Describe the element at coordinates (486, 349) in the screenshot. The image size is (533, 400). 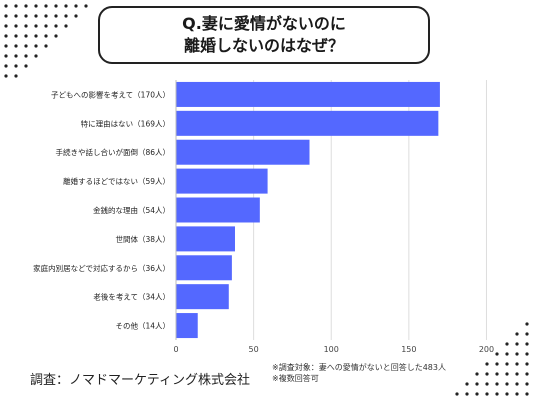
I see `x-tick-label: 200` at that location.